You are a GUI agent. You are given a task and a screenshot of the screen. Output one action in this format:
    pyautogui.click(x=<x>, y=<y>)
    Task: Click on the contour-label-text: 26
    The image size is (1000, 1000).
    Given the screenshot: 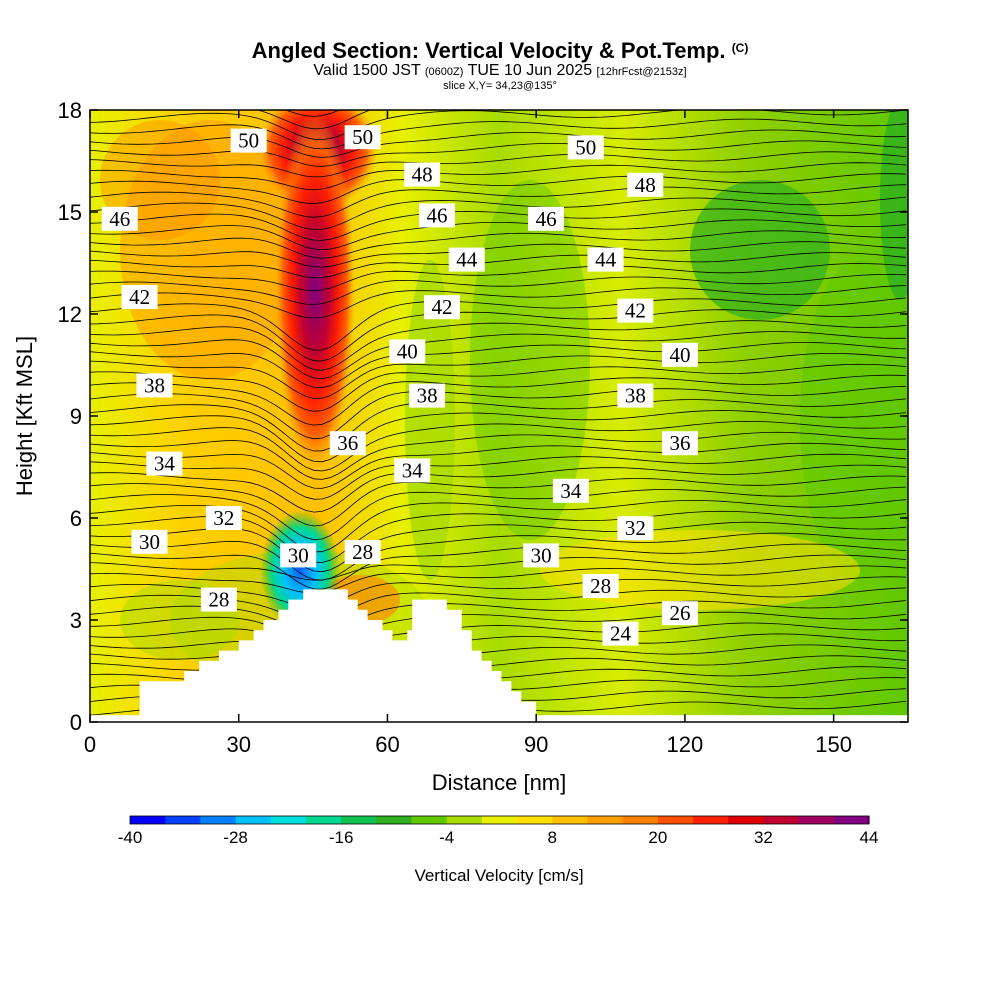 What is the action you would take?
    pyautogui.click(x=679, y=613)
    